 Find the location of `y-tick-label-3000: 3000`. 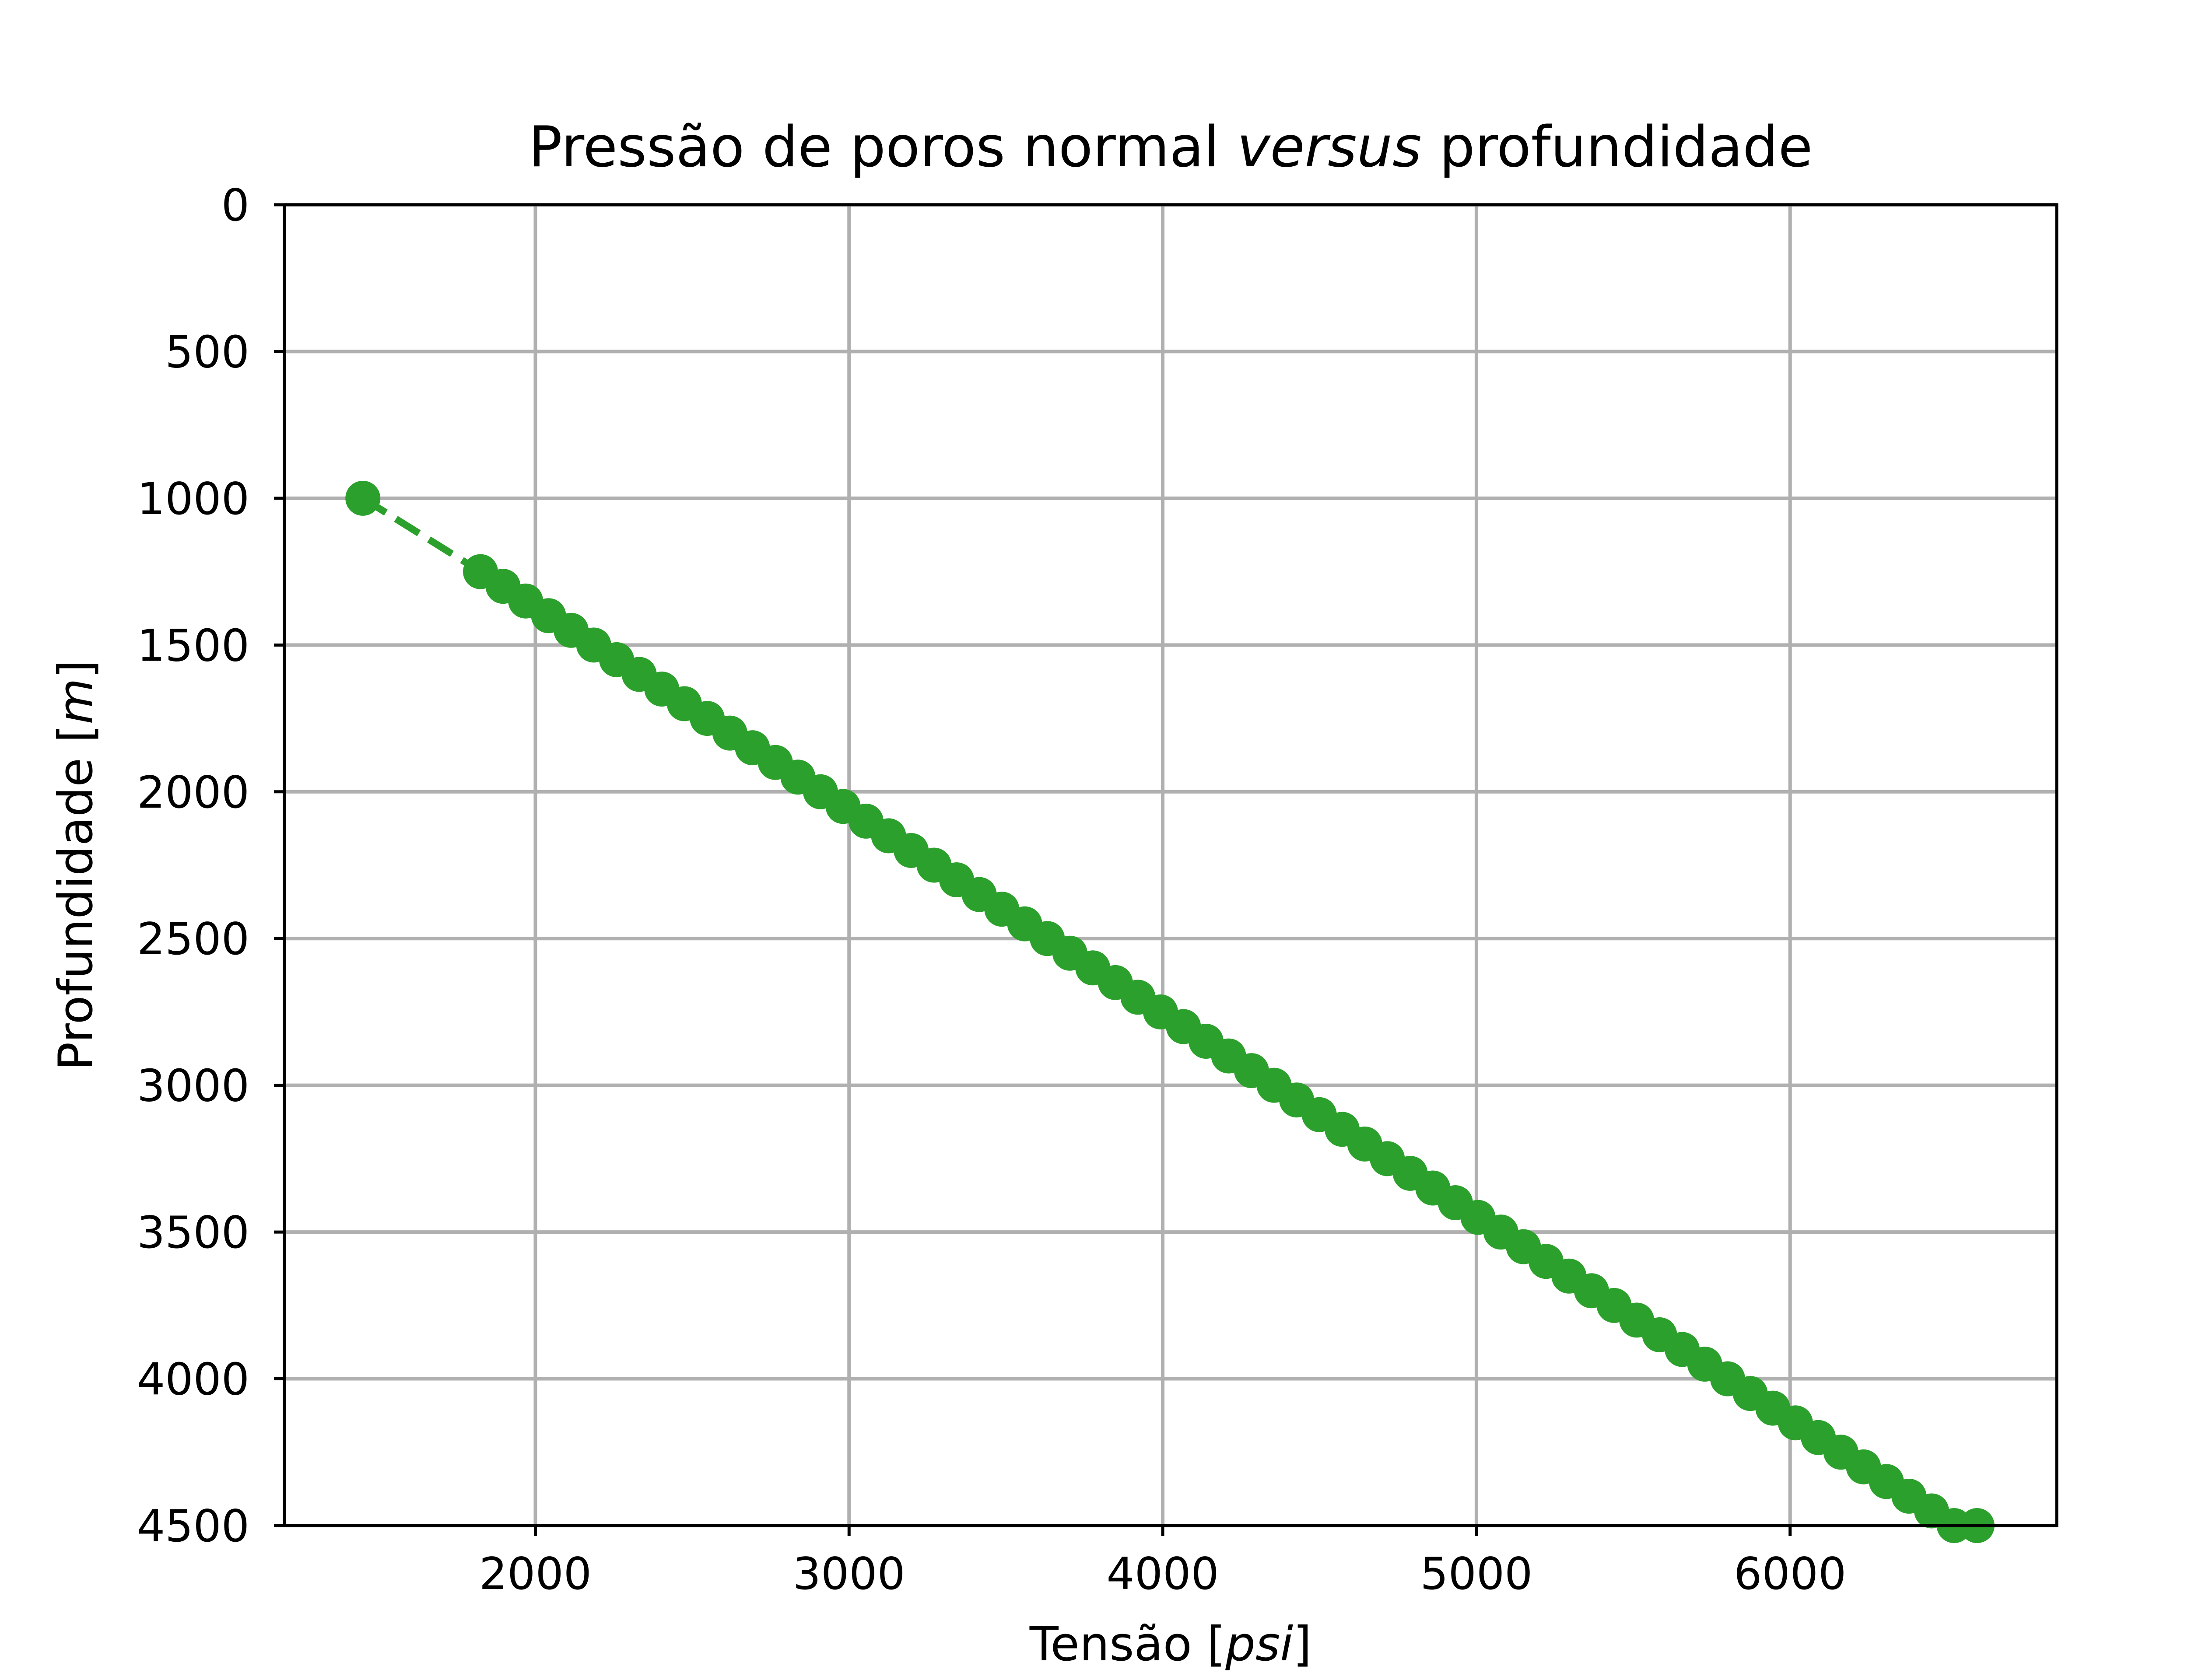

y-tick-label-3000: 3000 is located at coordinates (193, 1086).